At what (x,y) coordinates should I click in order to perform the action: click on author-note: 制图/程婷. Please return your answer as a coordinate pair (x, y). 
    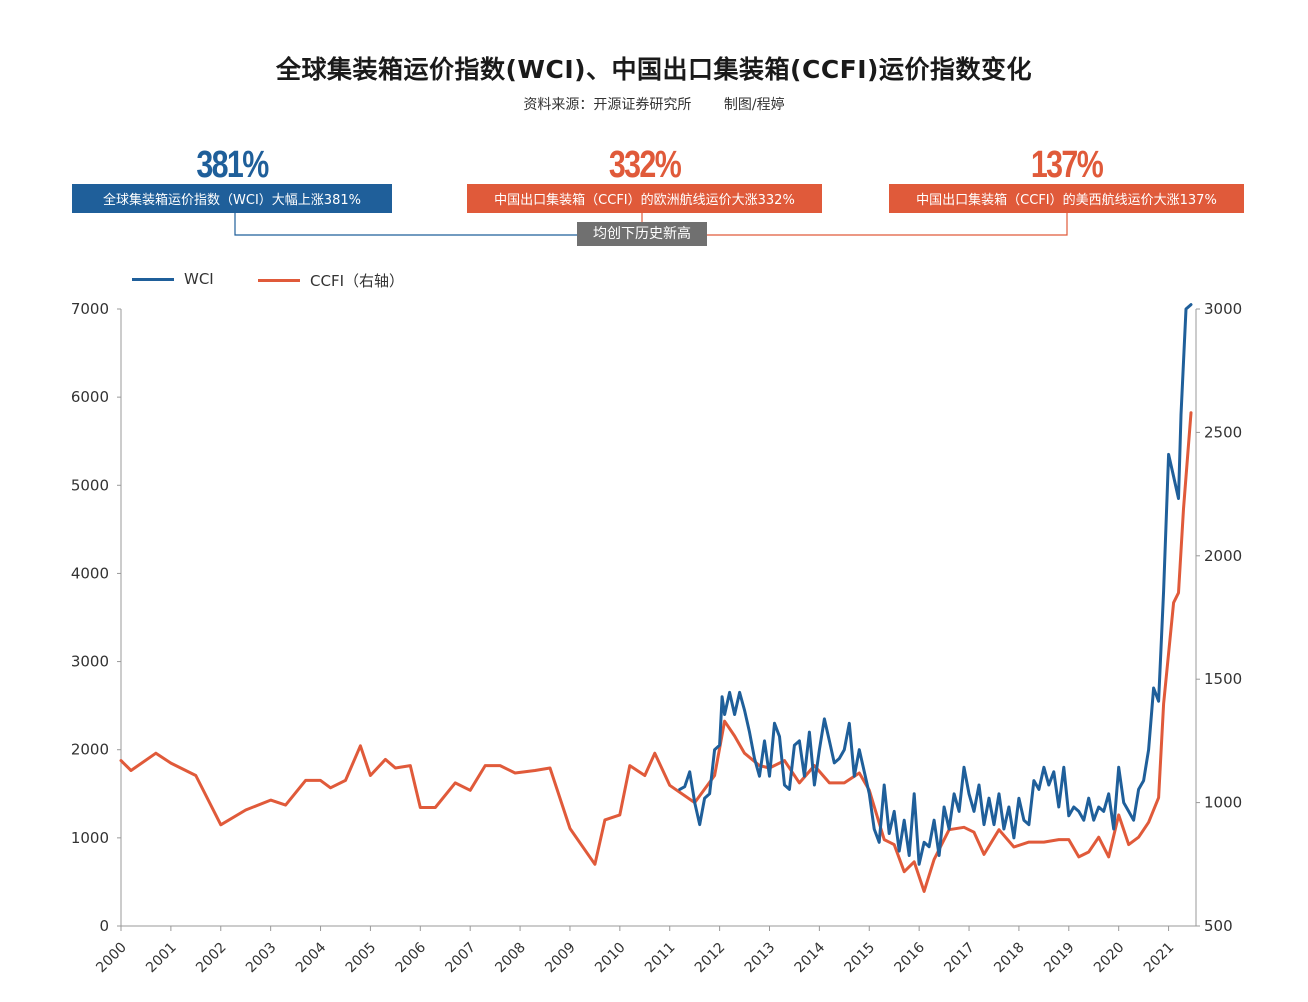
    Looking at the image, I should click on (754, 105).